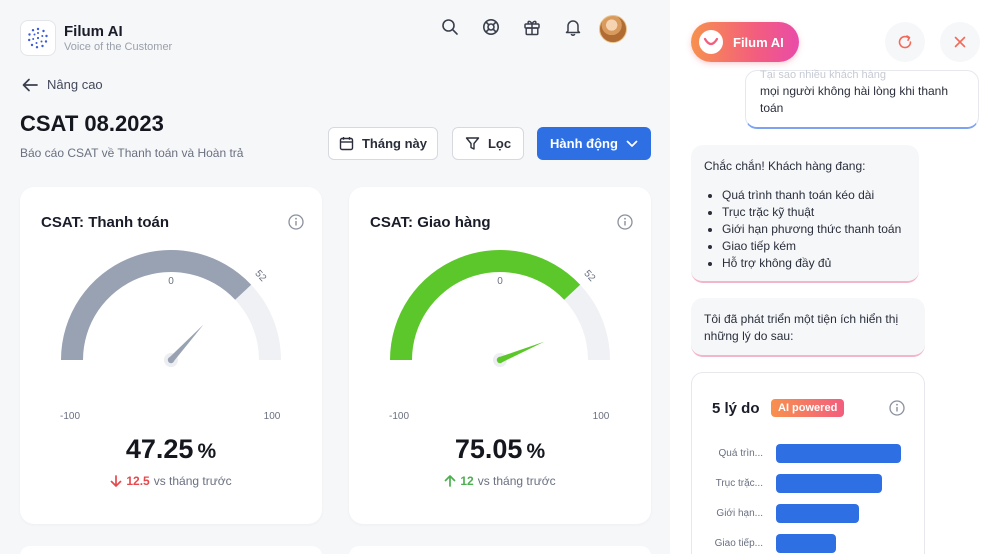 The width and height of the screenshot is (1000, 554). Describe the element at coordinates (118, 47) in the screenshot. I see `app-subtitle: Voice of the Customer` at that location.